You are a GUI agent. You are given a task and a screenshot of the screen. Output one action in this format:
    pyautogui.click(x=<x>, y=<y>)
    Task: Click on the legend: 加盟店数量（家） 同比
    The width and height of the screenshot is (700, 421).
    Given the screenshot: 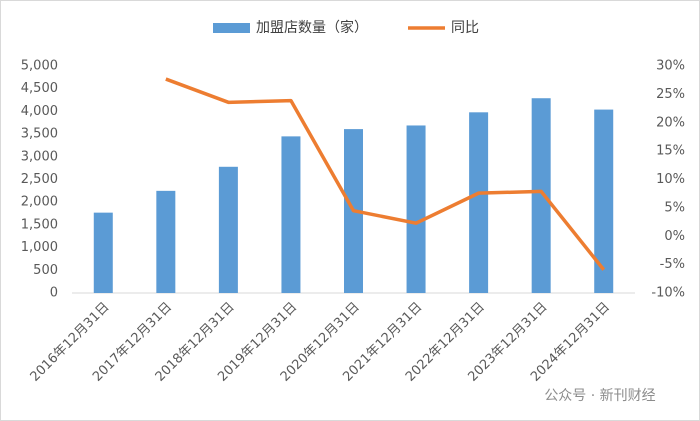 What is the action you would take?
    pyautogui.click(x=346, y=27)
    